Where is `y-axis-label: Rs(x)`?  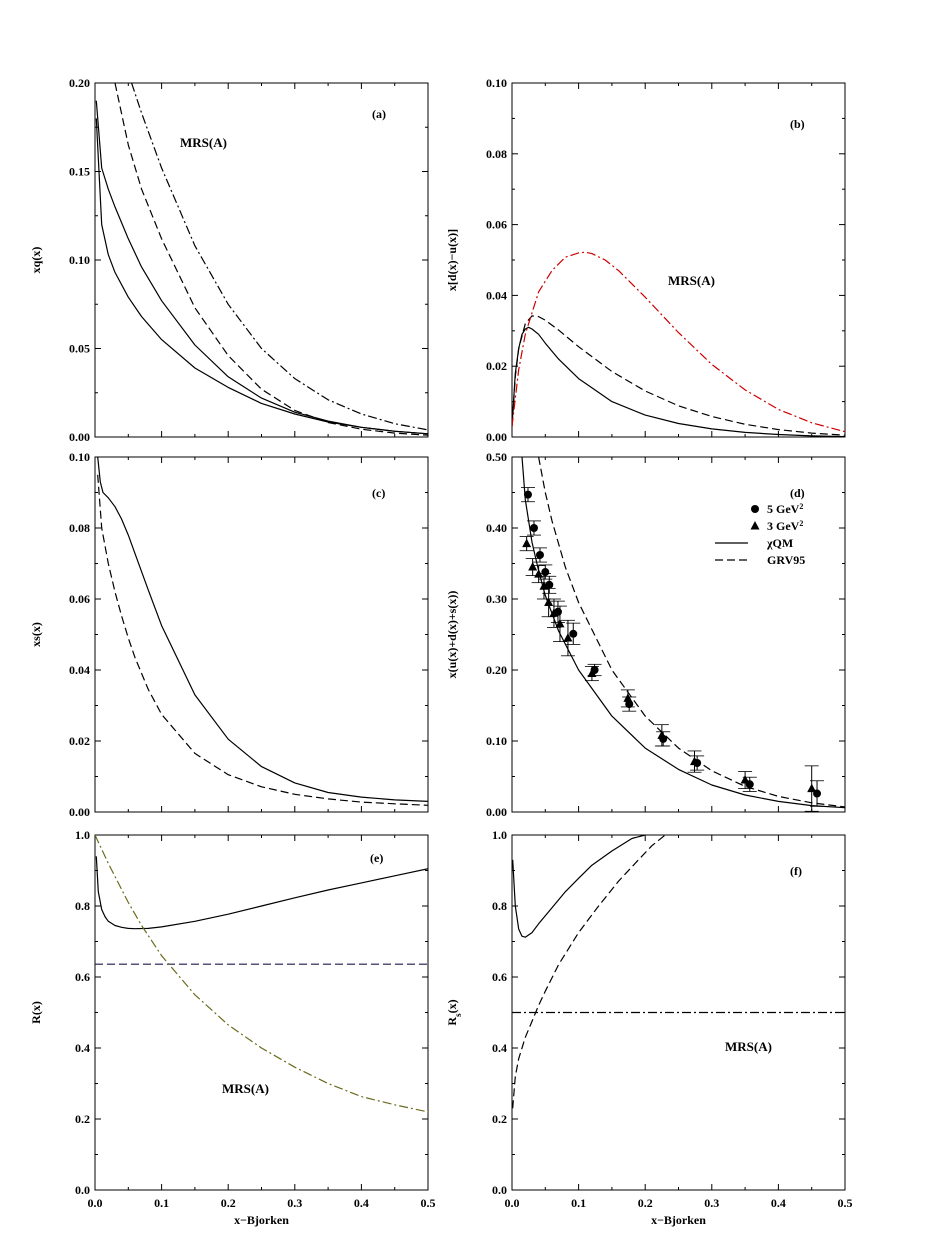 y-axis-label: Rs(x) is located at coordinates (454, 1012).